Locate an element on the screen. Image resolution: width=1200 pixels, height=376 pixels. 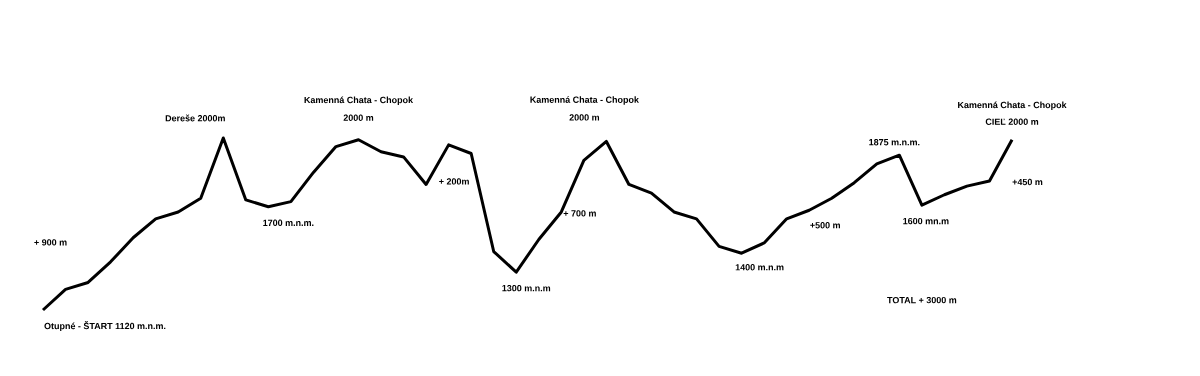
text: Otupné - ŠTART 1120 m.n.m. is located at coordinates (105, 326).